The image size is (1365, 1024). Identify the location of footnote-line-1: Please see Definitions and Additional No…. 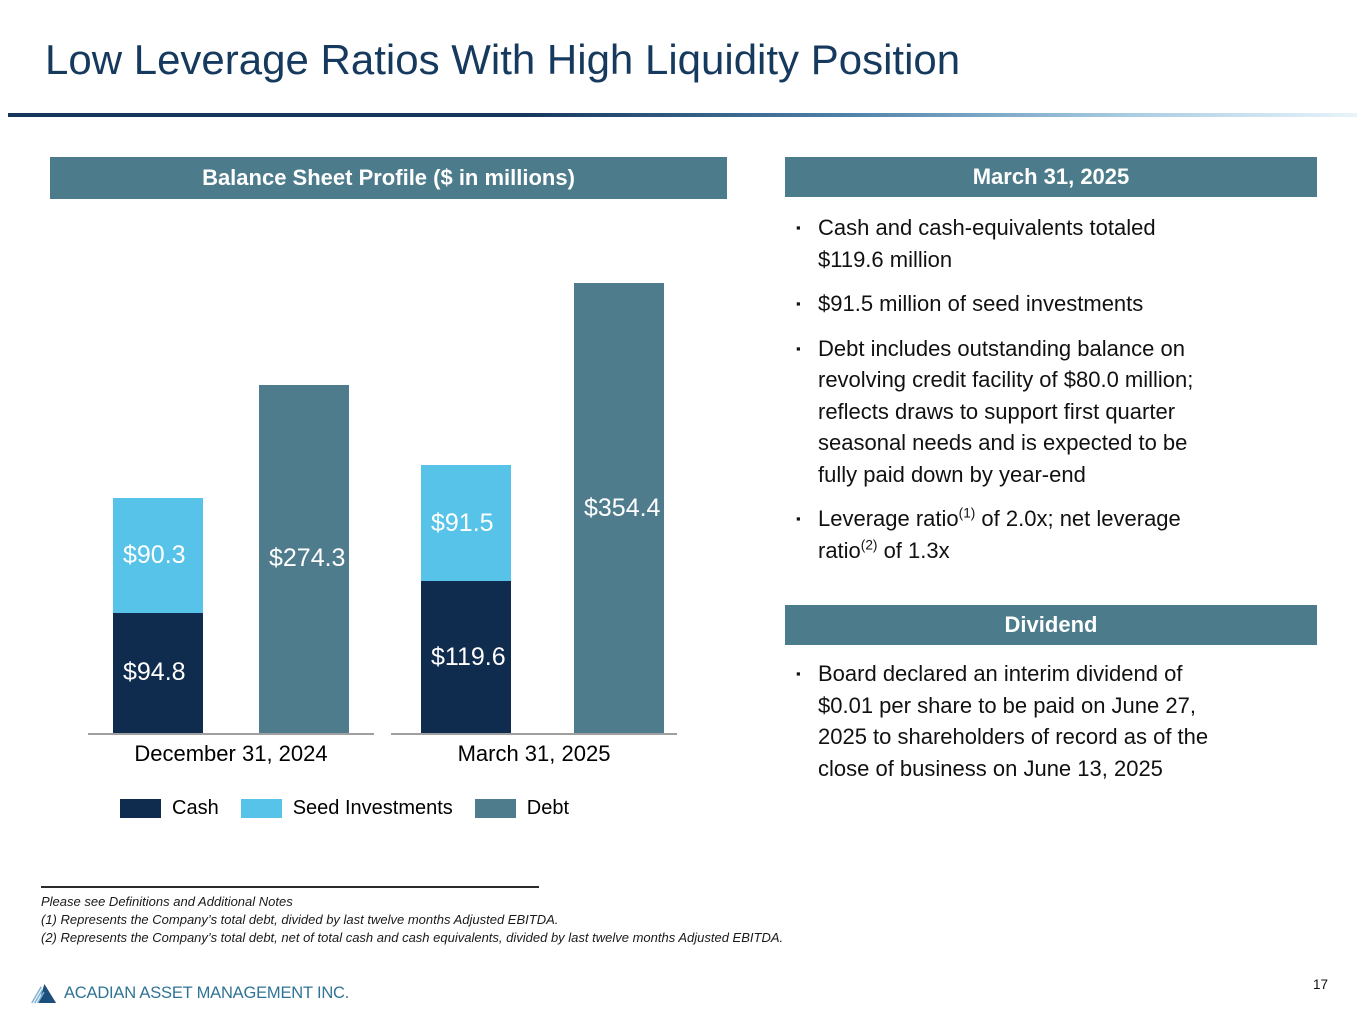
(167, 901).